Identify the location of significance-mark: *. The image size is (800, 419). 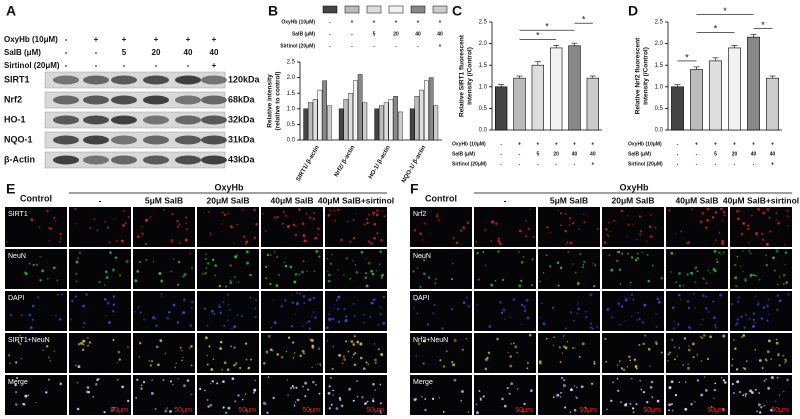
(716, 29).